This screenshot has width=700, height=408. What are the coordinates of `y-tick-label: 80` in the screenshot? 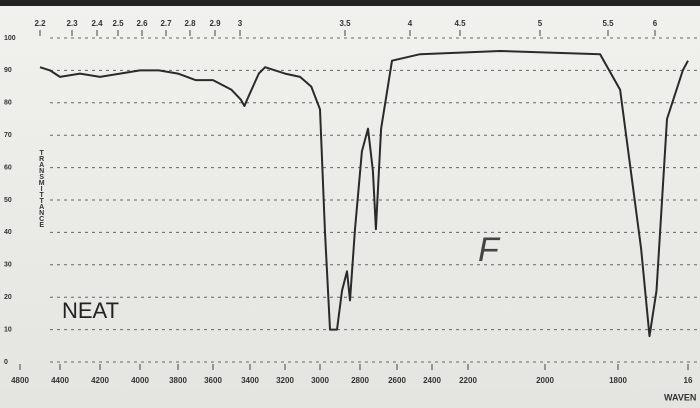 It's located at (8, 103).